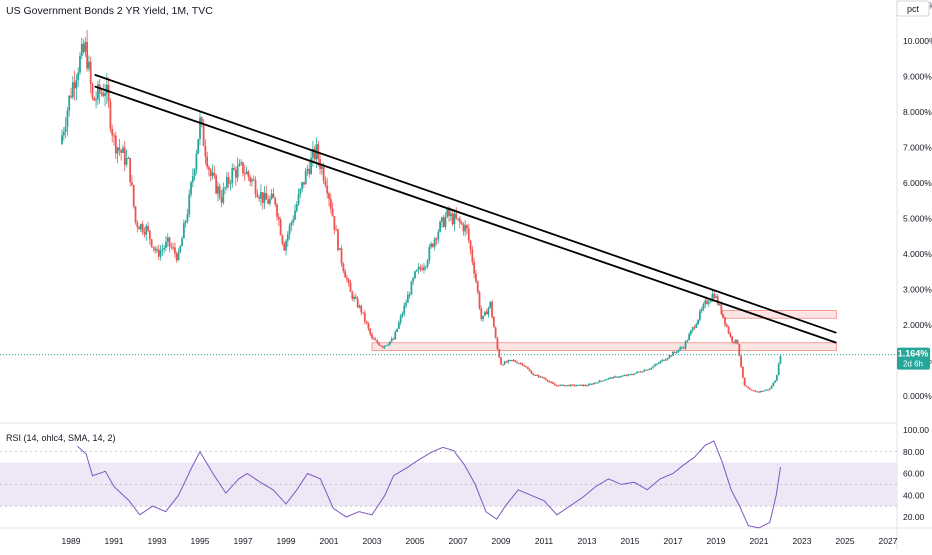 This screenshot has width=932, height=555. What do you see at coordinates (913, 358) in the screenshot?
I see `last-price-box` at bounding box center [913, 358].